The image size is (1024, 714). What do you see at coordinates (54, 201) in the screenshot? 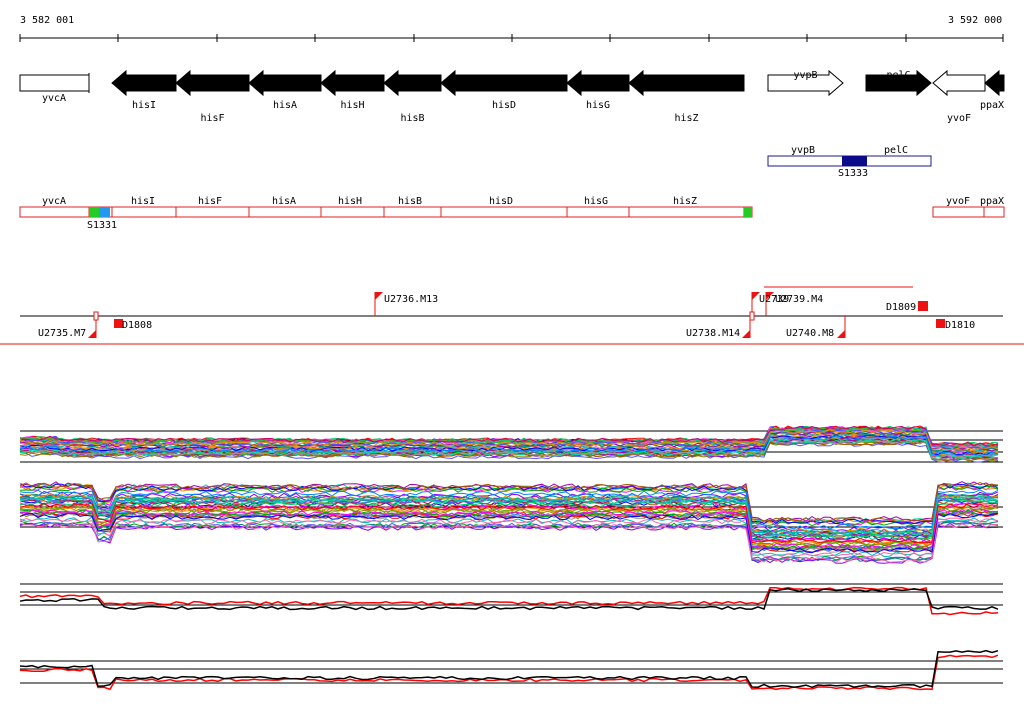
I see `transcript-label: yvcA` at bounding box center [54, 201].